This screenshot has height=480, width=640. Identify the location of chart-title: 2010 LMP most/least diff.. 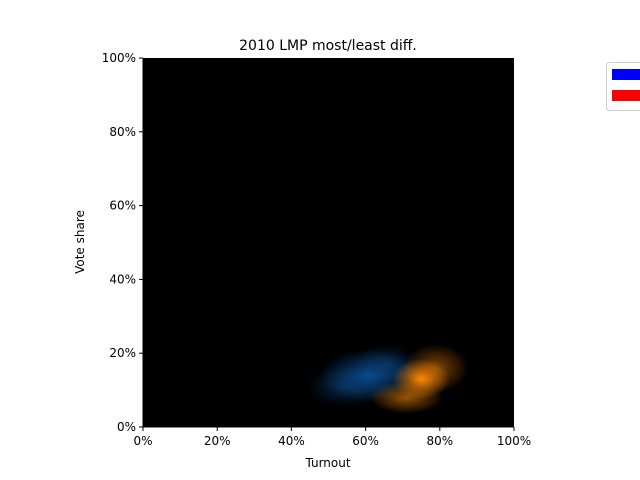
(328, 46).